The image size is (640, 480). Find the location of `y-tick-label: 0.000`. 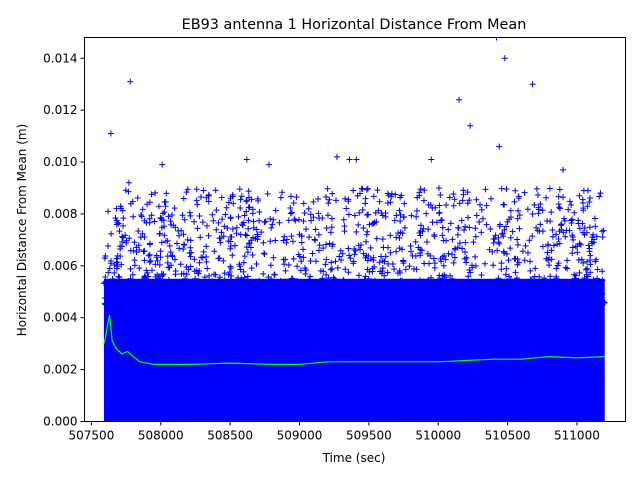

y-tick-label: 0.000 is located at coordinates (60, 422).